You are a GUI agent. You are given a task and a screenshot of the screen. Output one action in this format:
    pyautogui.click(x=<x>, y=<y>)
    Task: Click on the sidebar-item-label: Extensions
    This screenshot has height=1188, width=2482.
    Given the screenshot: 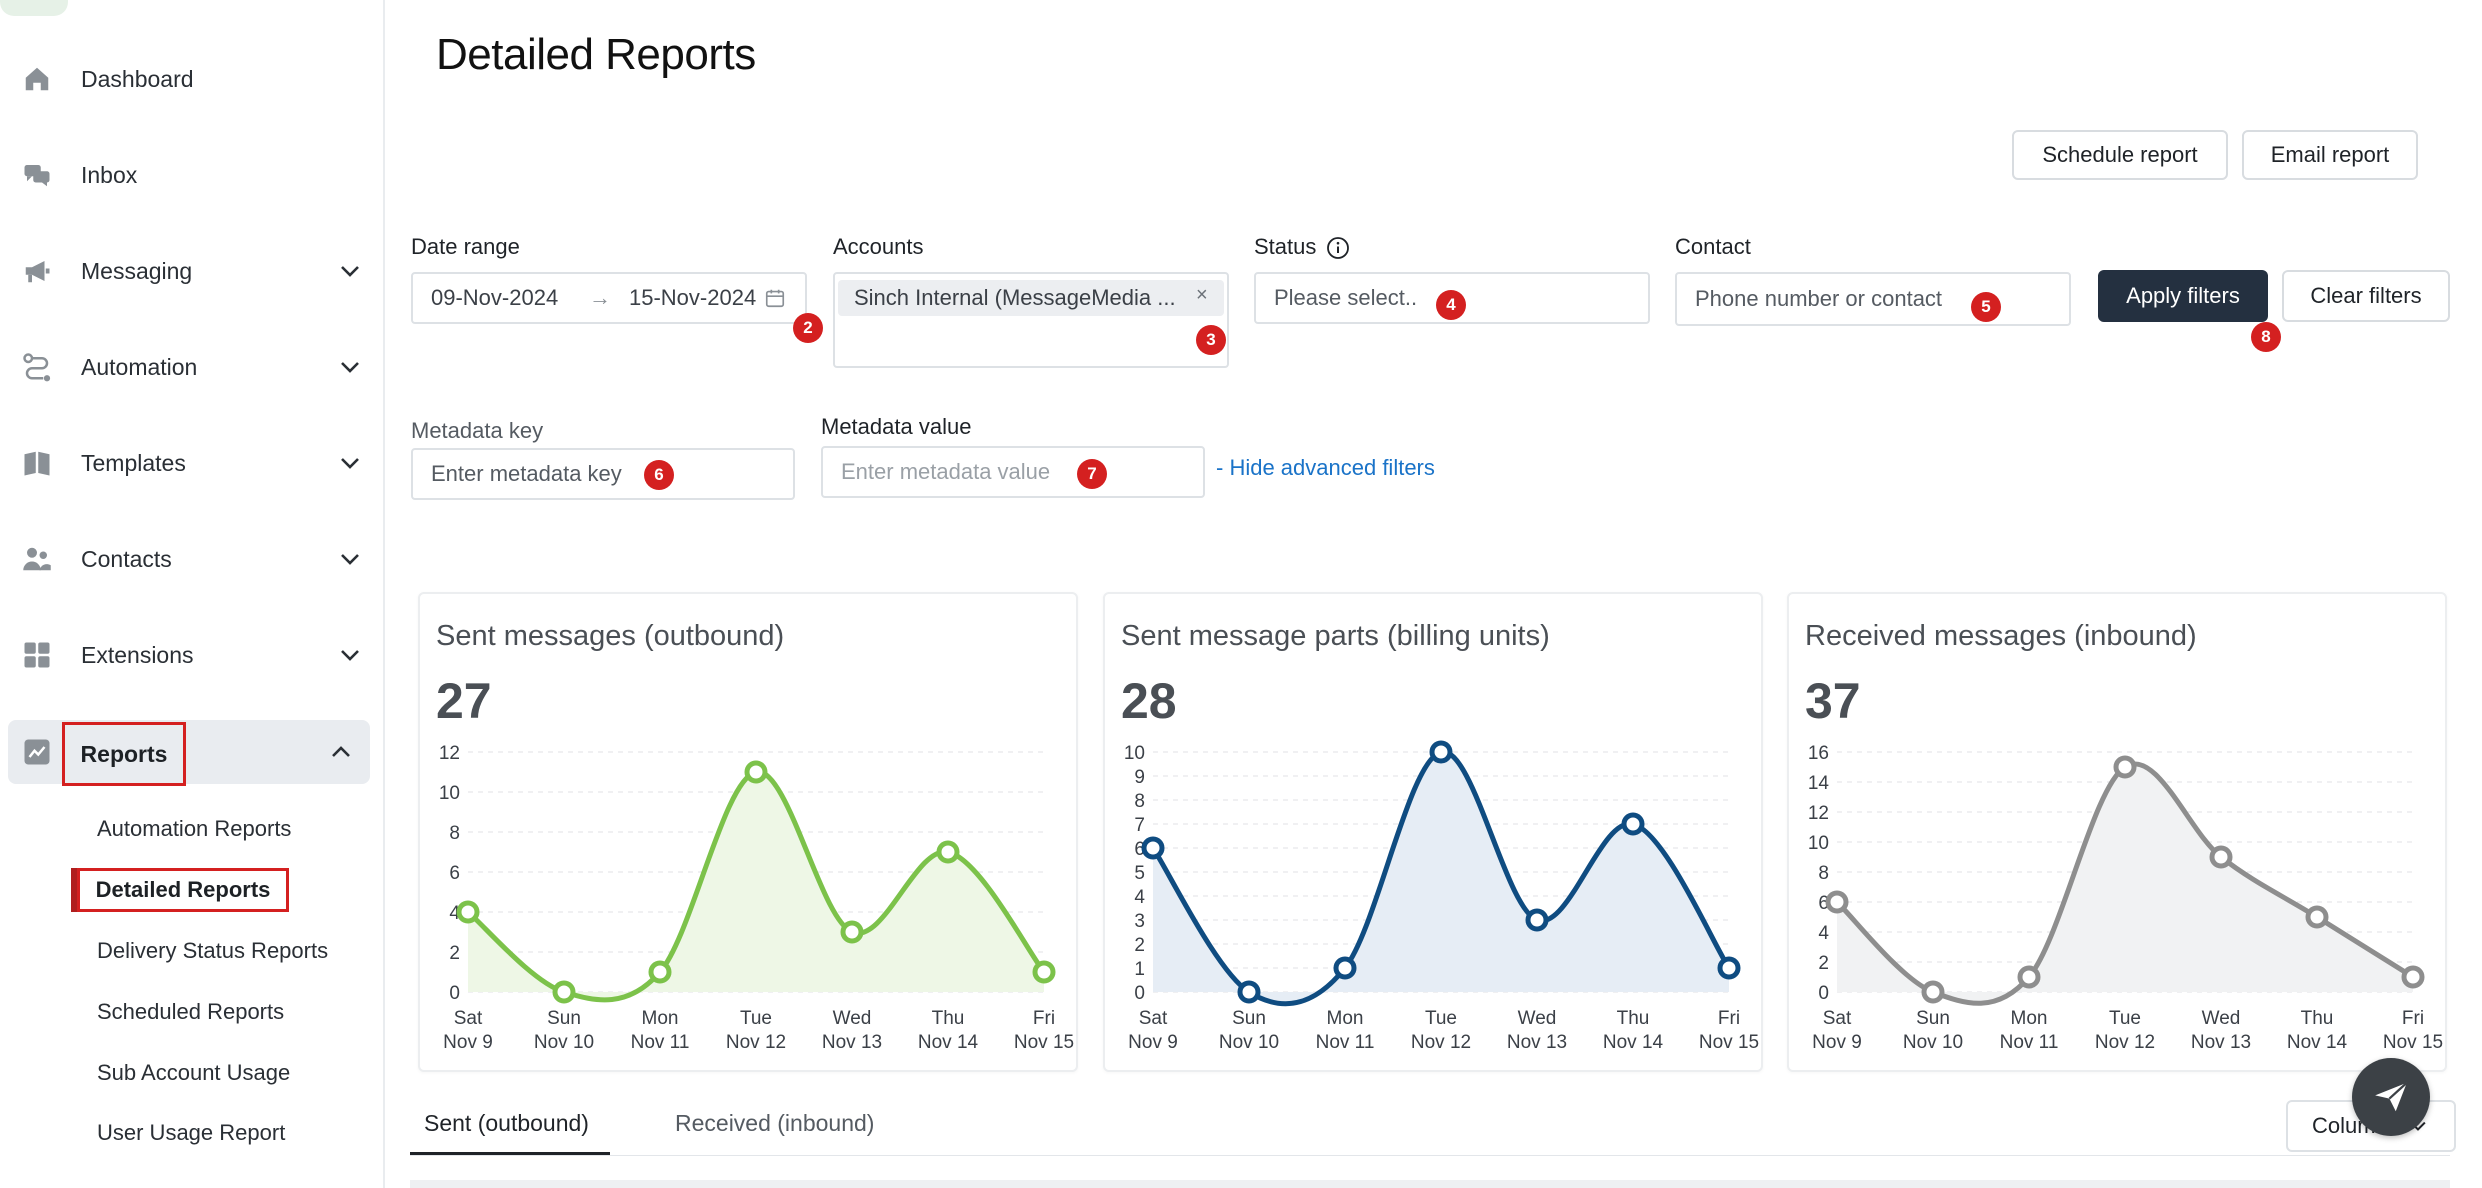 What is the action you would take?
    pyautogui.click(x=137, y=654)
    